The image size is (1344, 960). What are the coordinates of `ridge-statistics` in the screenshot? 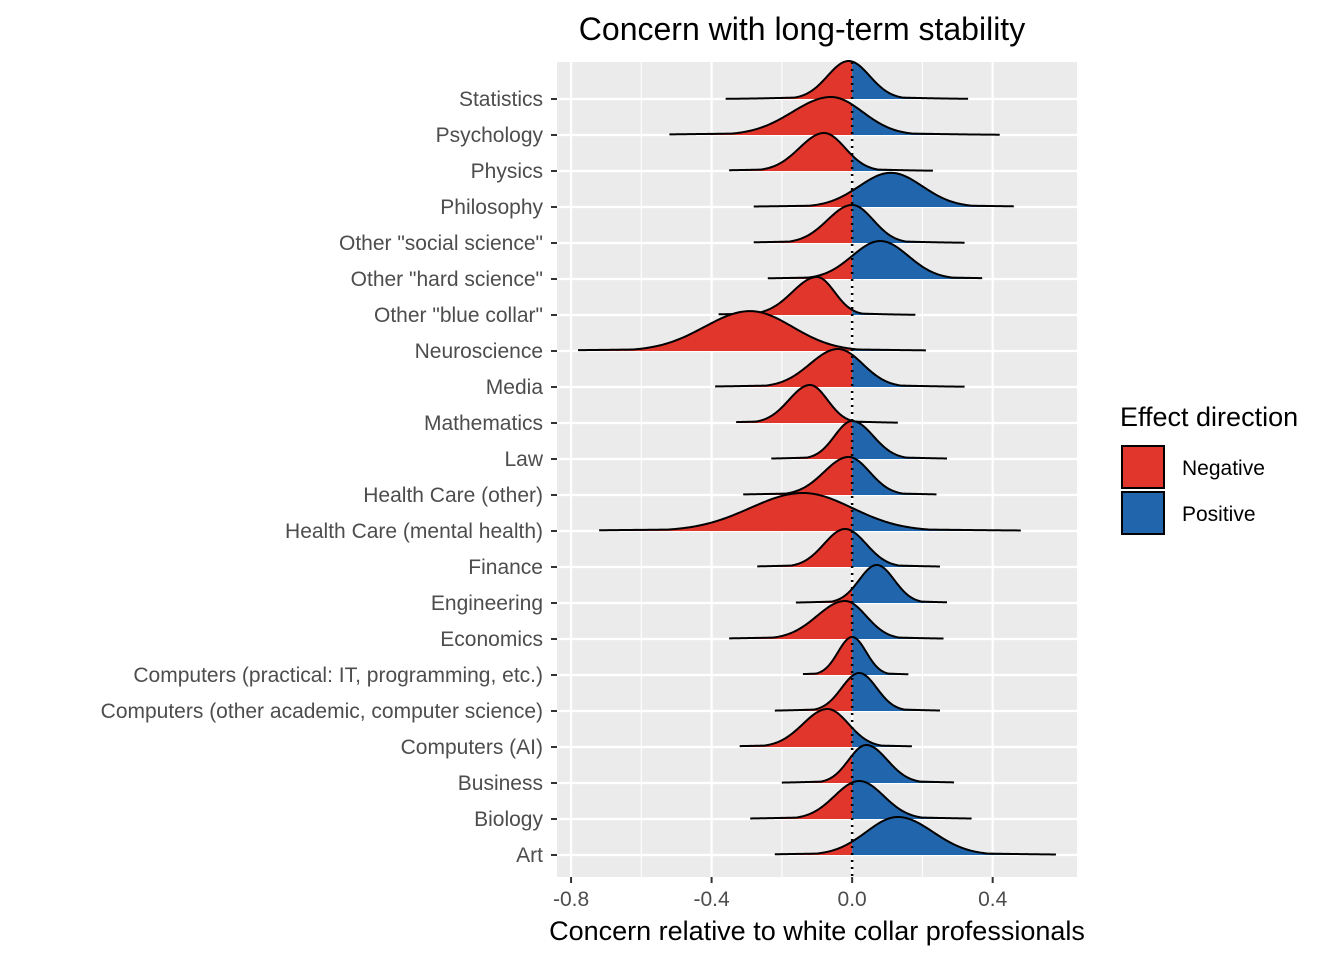 It's located at (847, 80).